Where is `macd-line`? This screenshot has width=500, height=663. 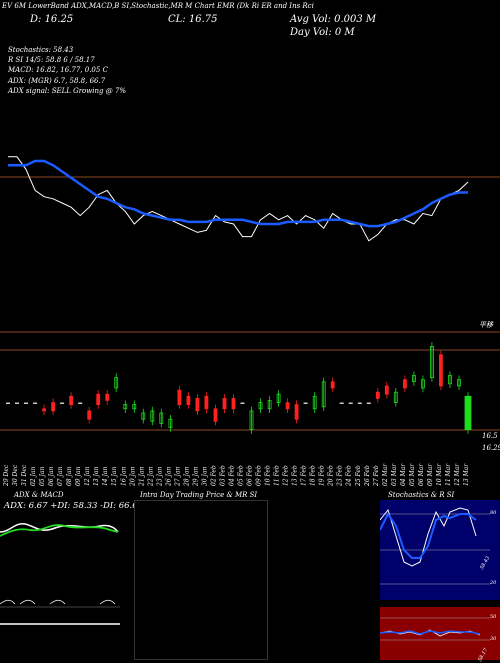
macd-line is located at coordinates (58, 602).